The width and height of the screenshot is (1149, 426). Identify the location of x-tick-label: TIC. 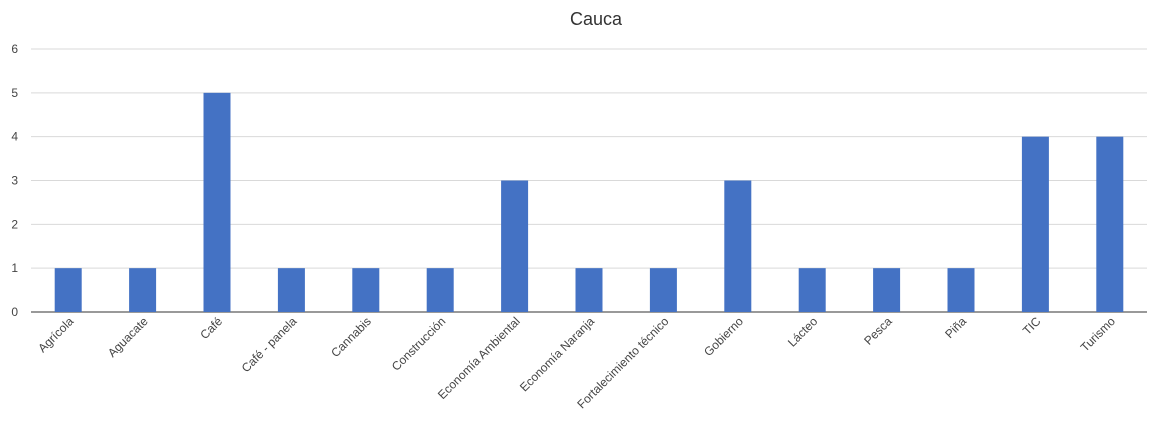
(1032, 326).